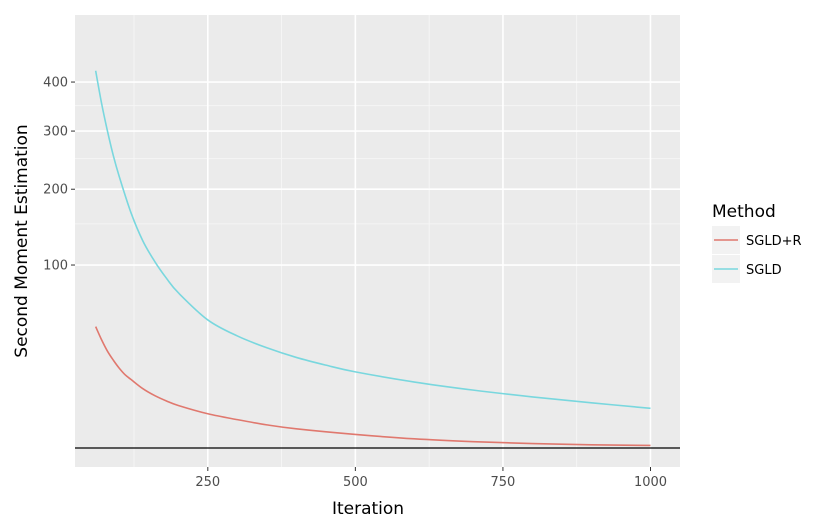  I want to click on y-tick-label: 300, so click(55, 132).